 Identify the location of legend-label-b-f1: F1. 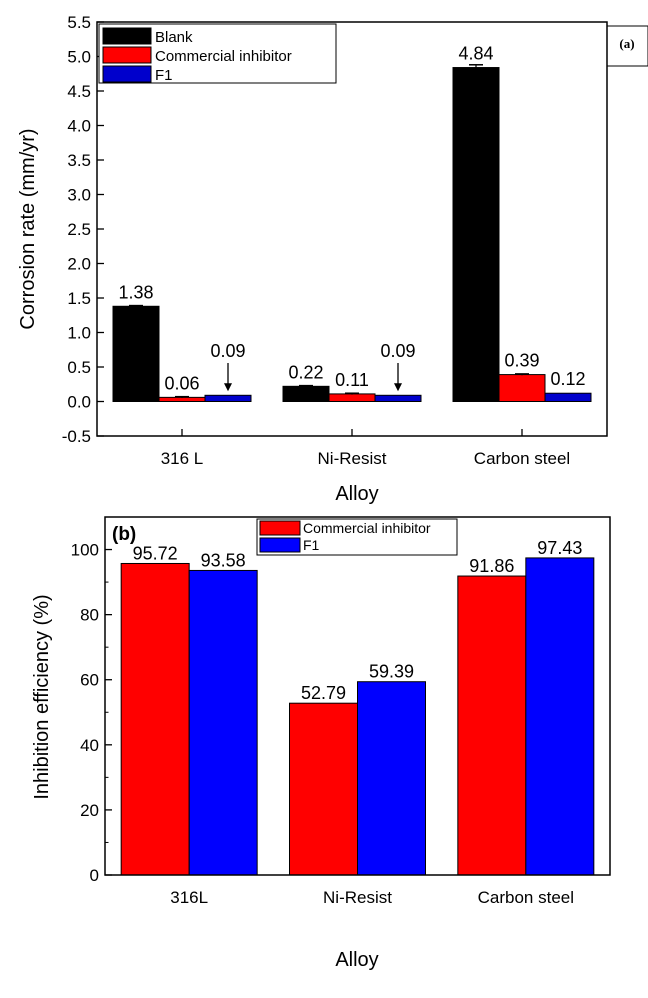
(311, 545).